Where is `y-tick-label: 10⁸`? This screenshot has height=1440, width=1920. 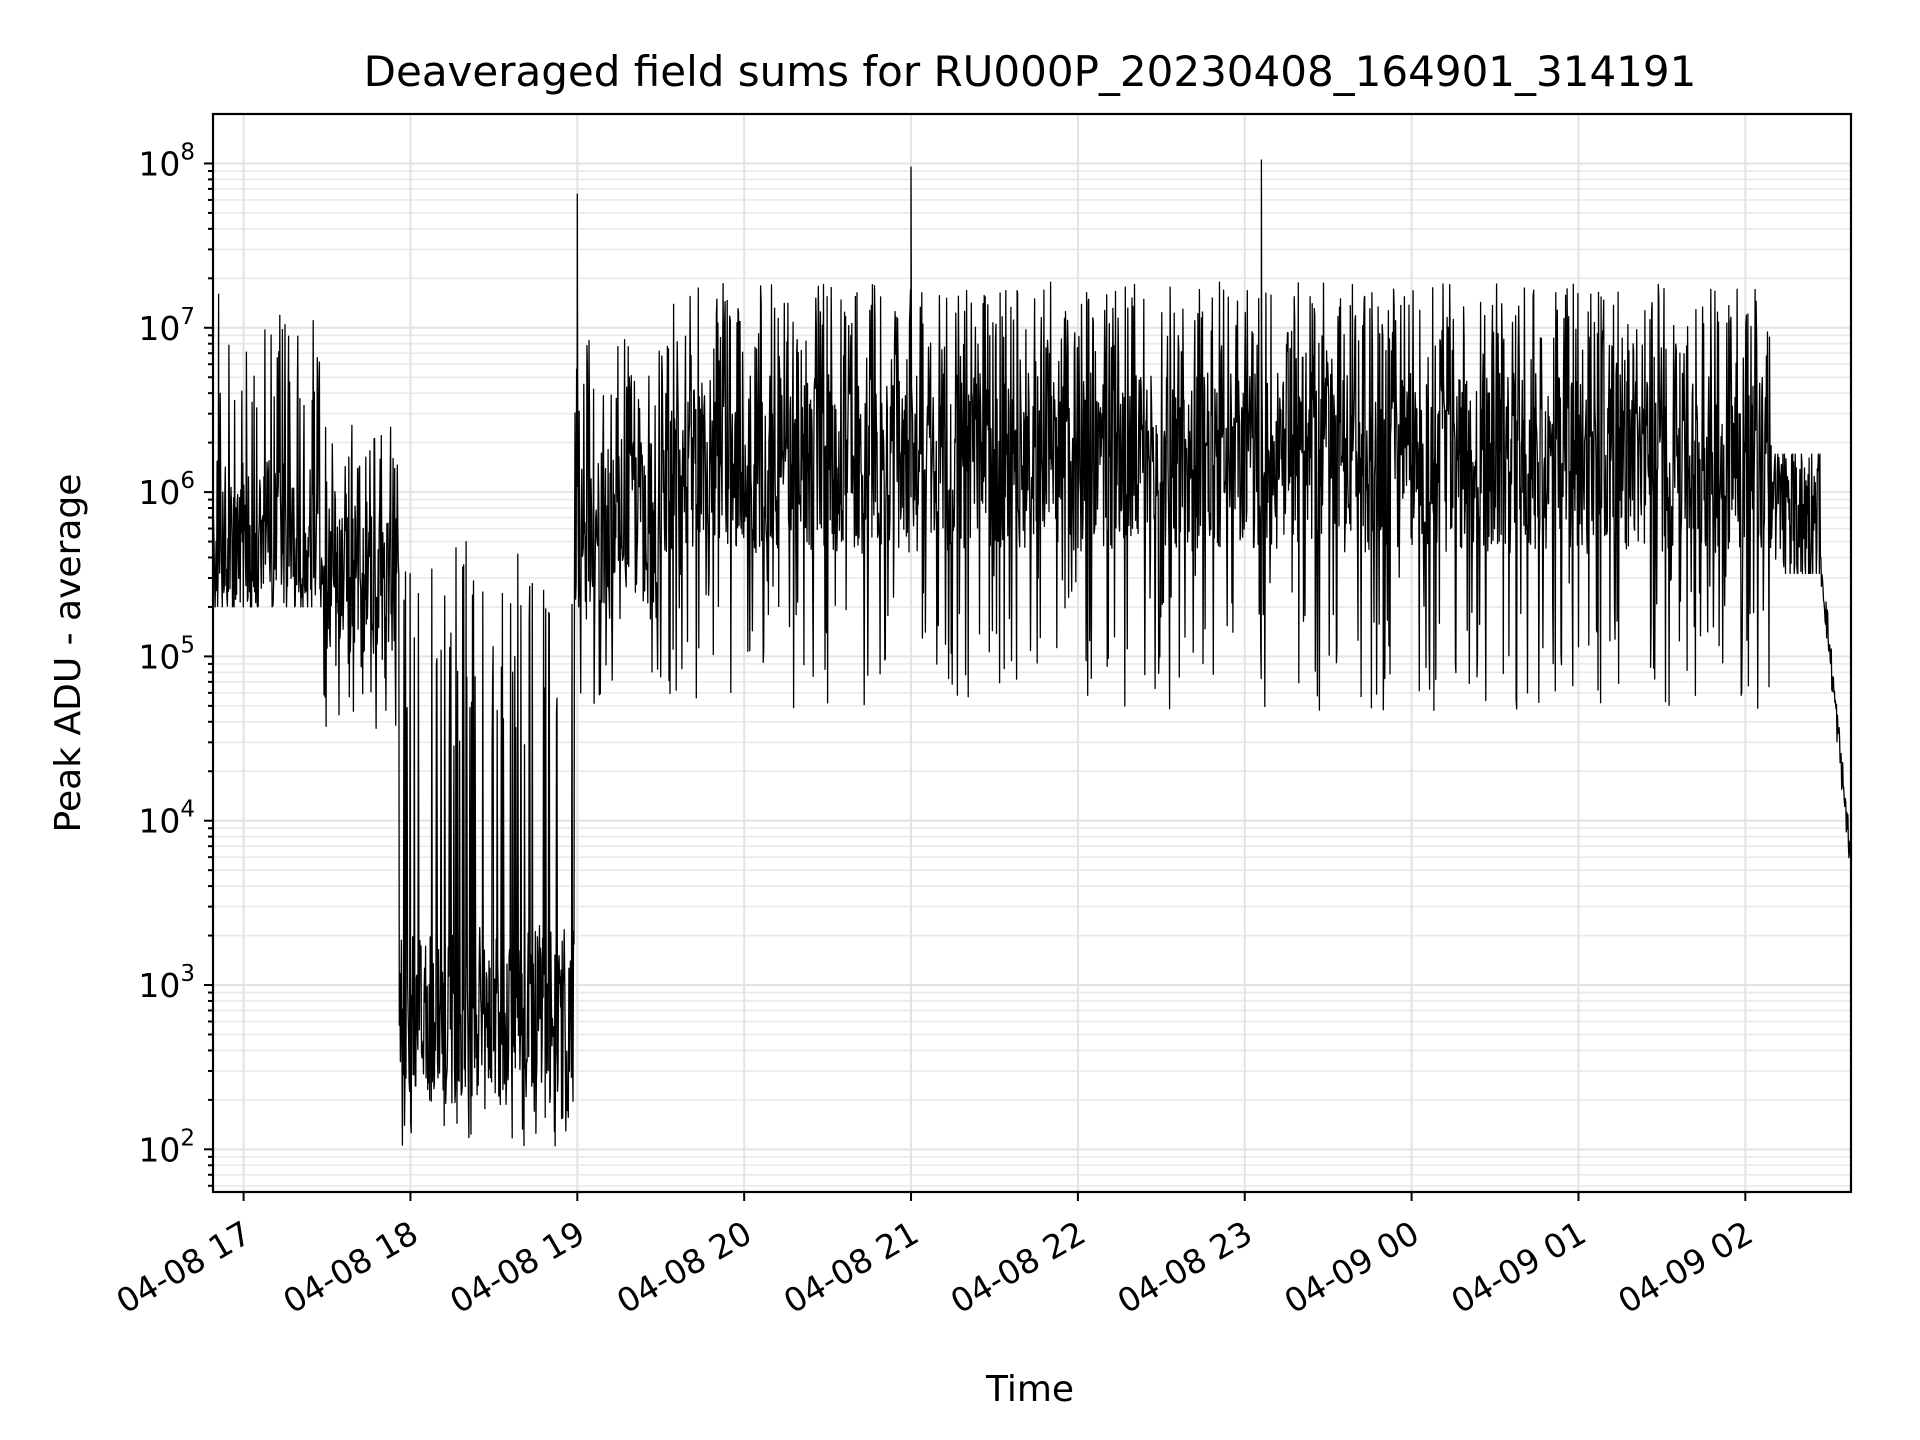 y-tick-label: 10⁸ is located at coordinates (166, 161).